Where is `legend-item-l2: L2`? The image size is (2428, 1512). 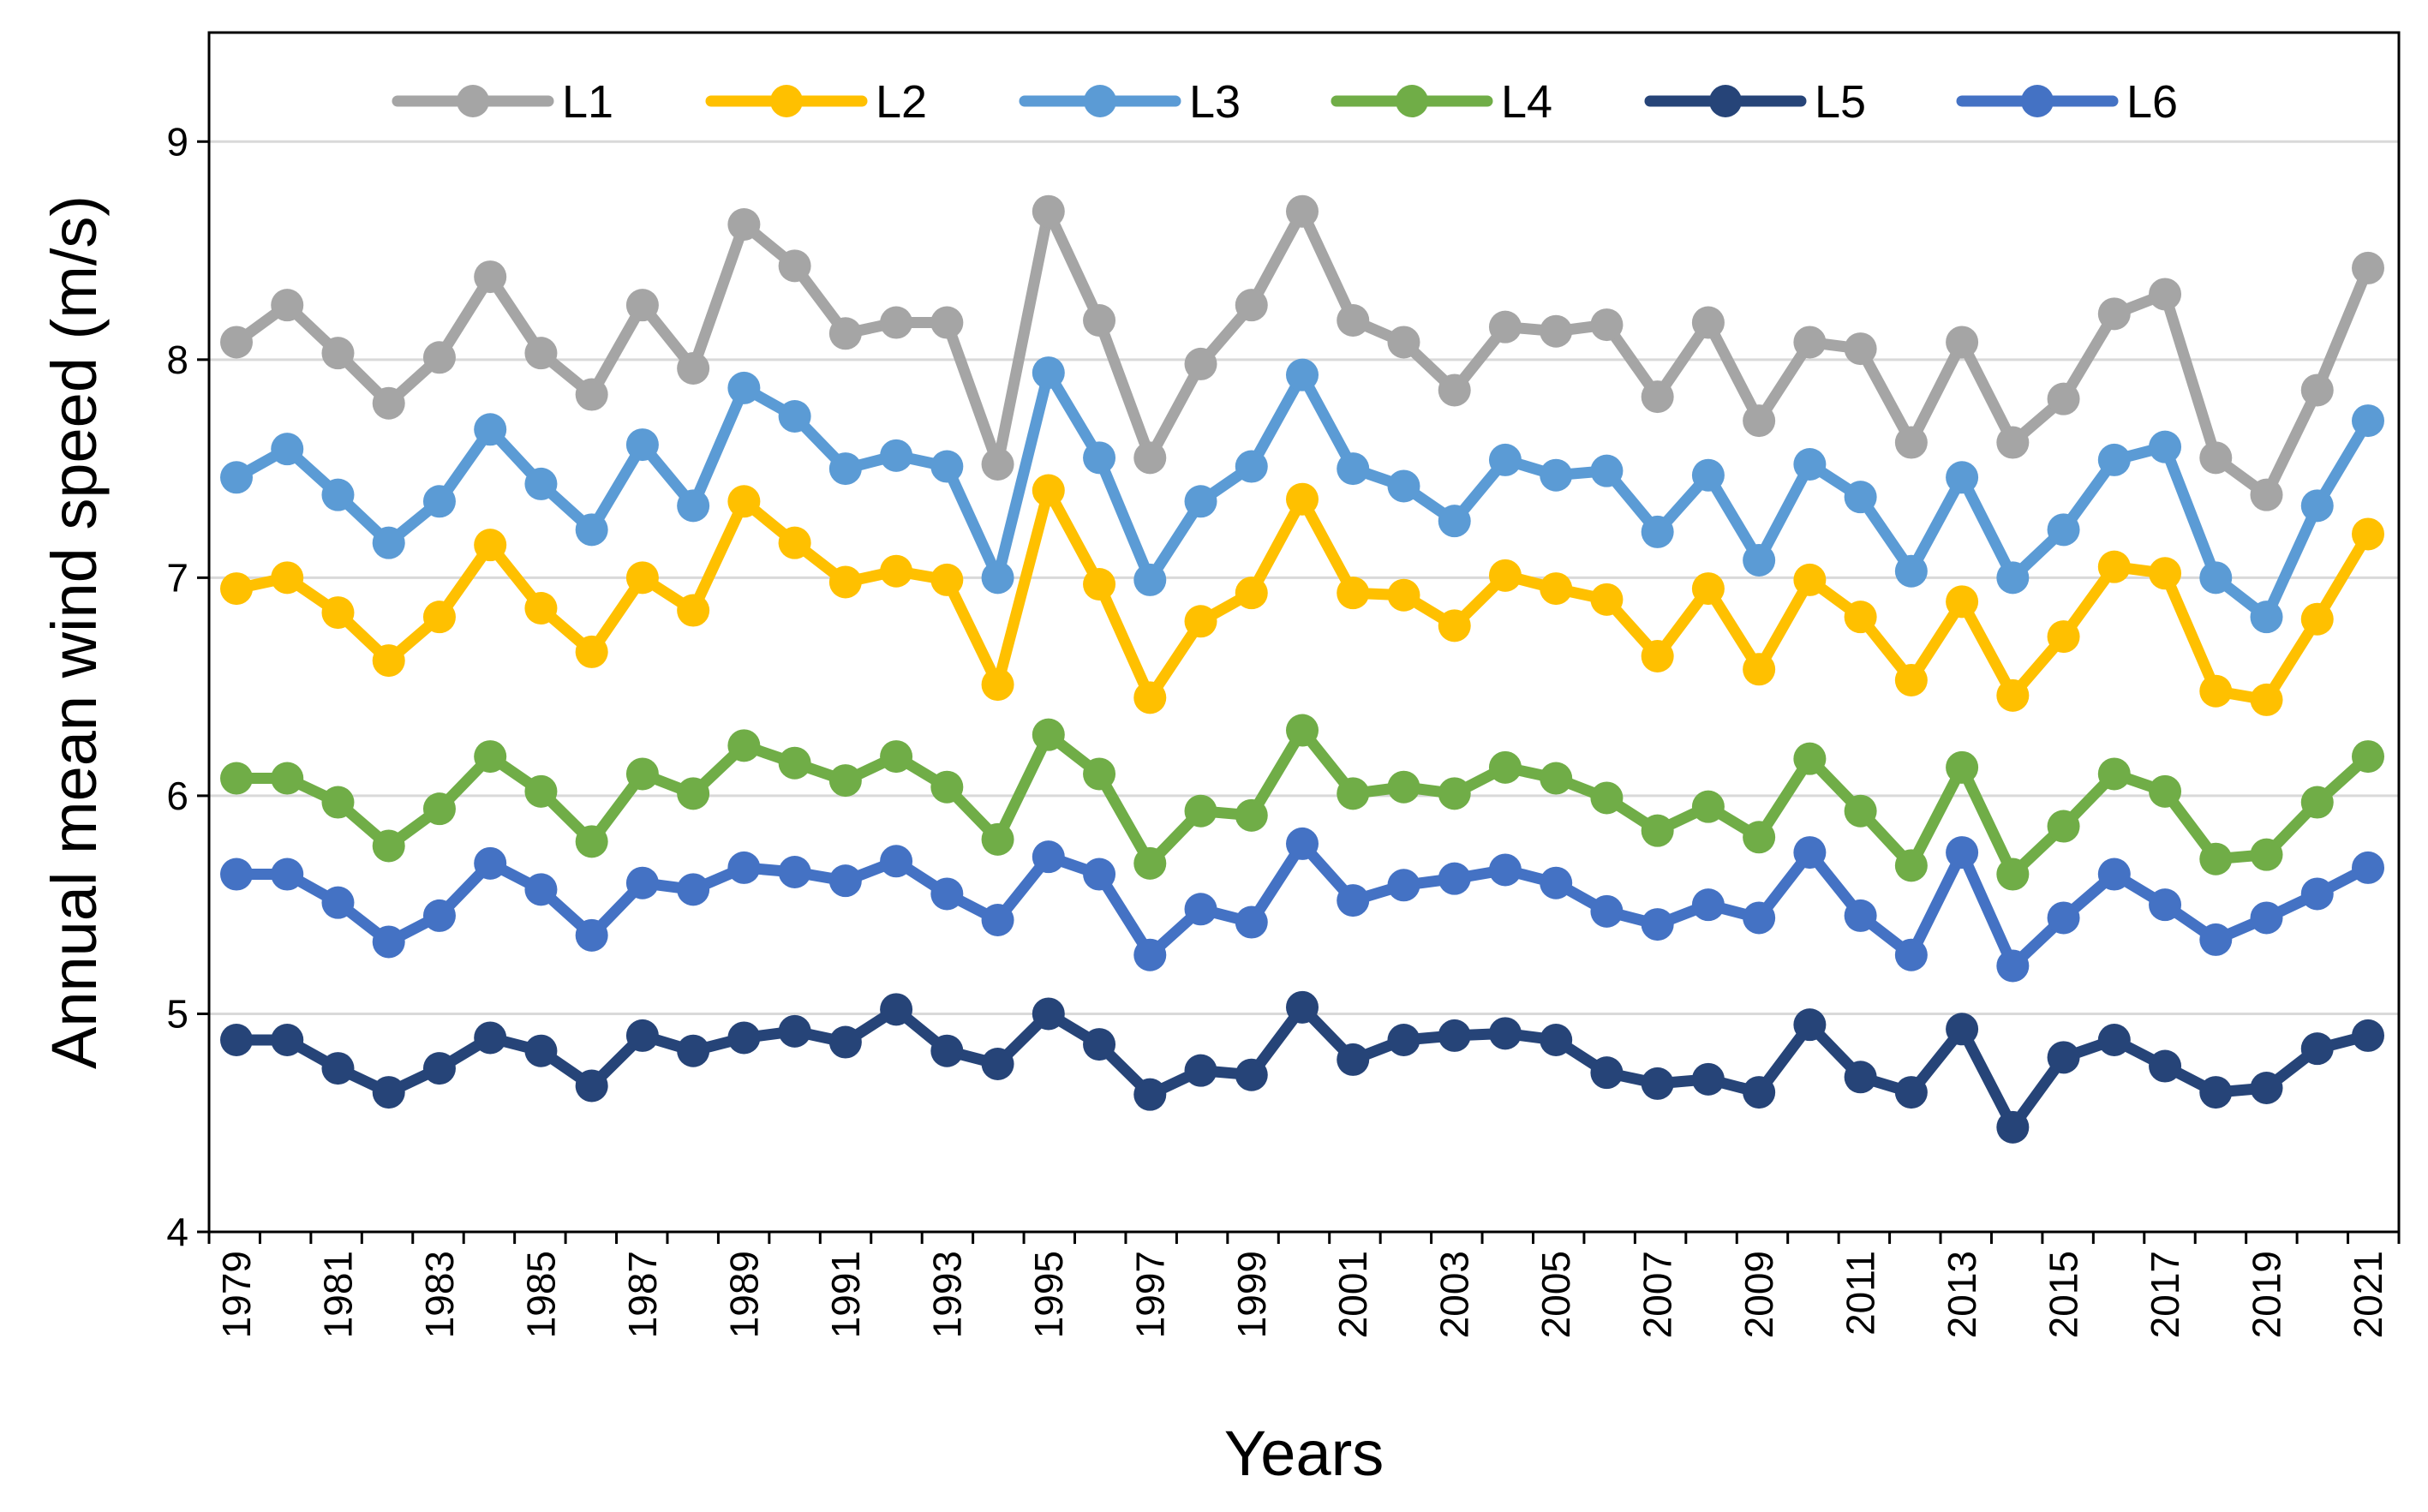 legend-item-l2: L2 is located at coordinates (816, 102).